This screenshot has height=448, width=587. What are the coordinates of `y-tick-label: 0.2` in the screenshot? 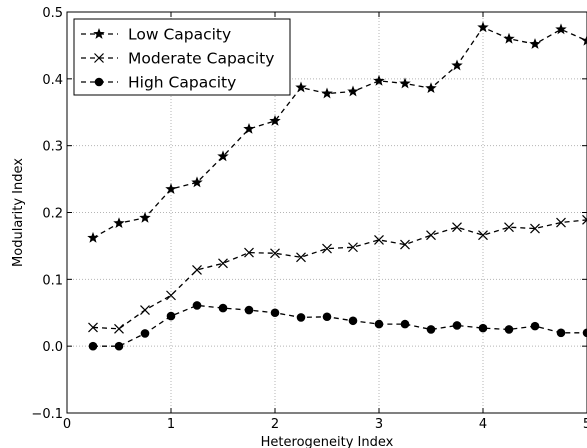 It's located at (52, 214).